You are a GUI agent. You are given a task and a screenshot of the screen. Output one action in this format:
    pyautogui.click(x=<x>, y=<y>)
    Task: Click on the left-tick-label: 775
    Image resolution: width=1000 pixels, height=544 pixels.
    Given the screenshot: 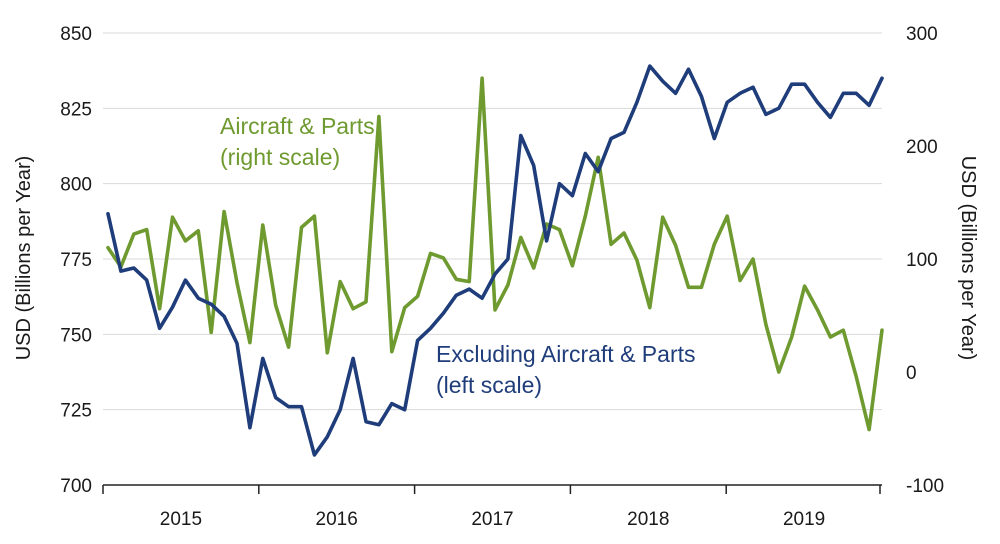 What is the action you would take?
    pyautogui.click(x=76, y=260)
    